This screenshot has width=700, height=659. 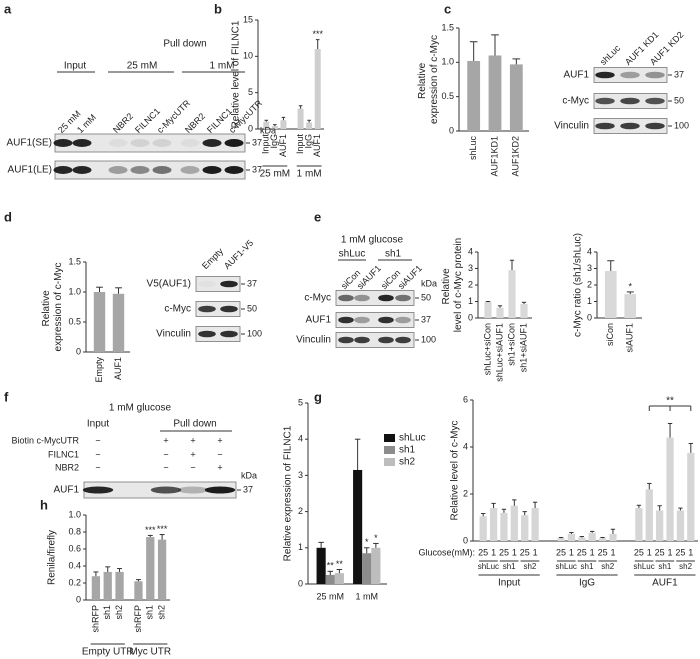 I want to click on row-label: AUF1(SE), so click(x=29, y=143).